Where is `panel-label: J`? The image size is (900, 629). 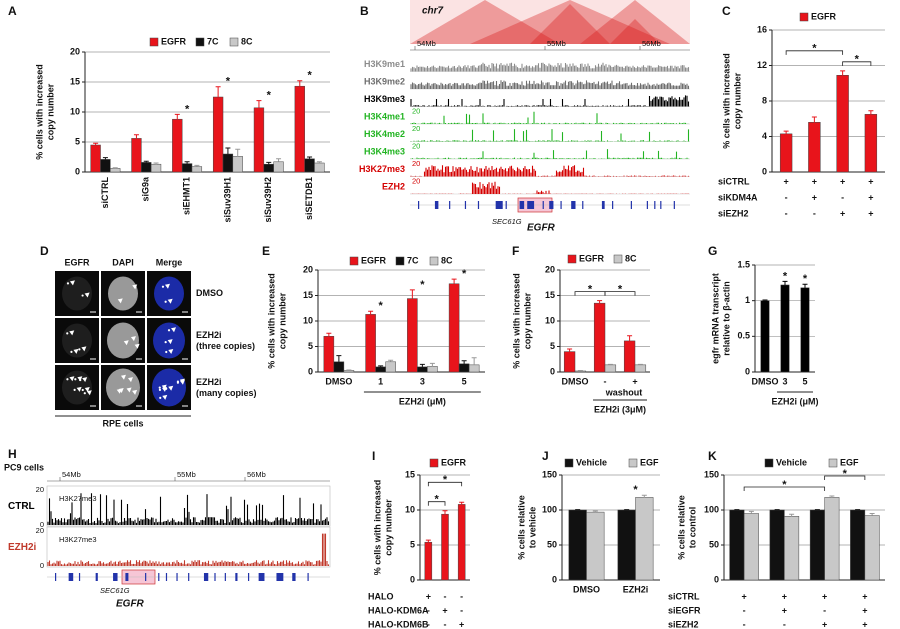 panel-label: J is located at coordinates (545, 456).